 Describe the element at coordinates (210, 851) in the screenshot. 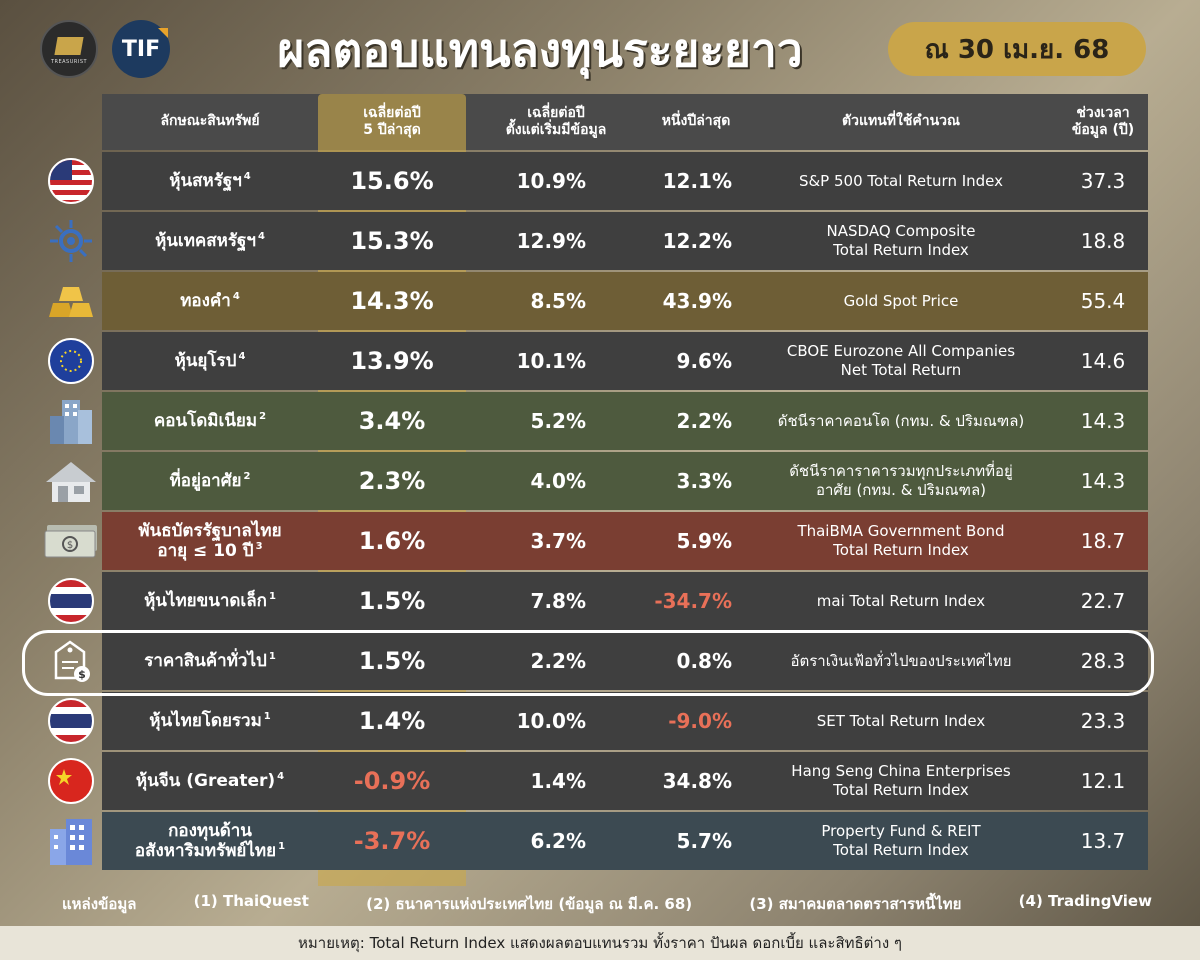

I see `asset-name-line: อสังหาริมทรัพย์ไทย 1` at that location.